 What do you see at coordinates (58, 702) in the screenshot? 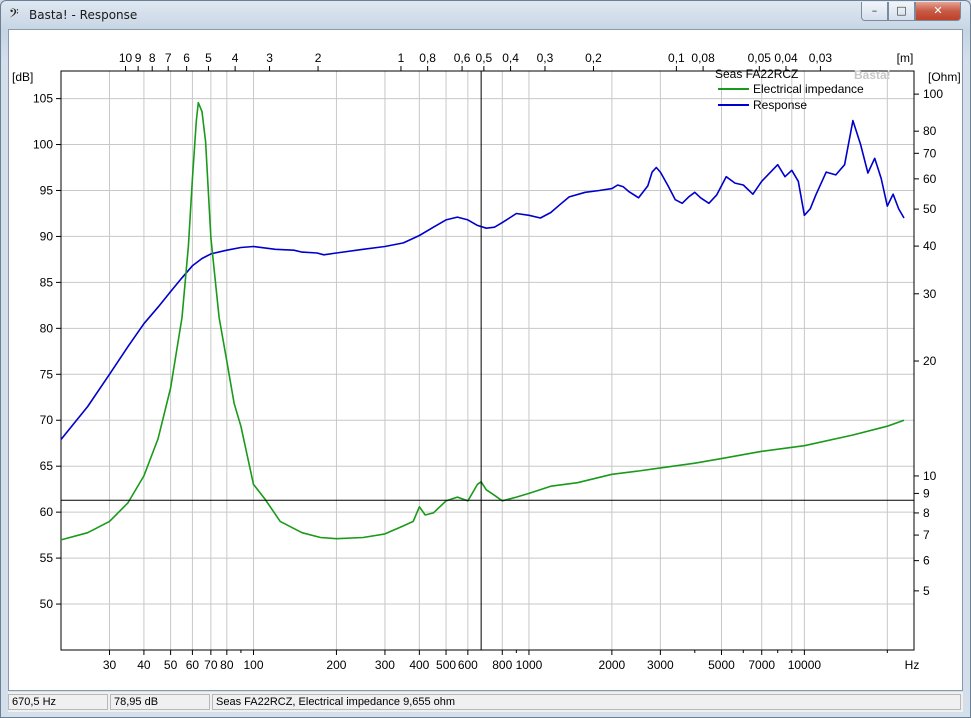
I see `status-frequency: 670,5 Hz` at bounding box center [58, 702].